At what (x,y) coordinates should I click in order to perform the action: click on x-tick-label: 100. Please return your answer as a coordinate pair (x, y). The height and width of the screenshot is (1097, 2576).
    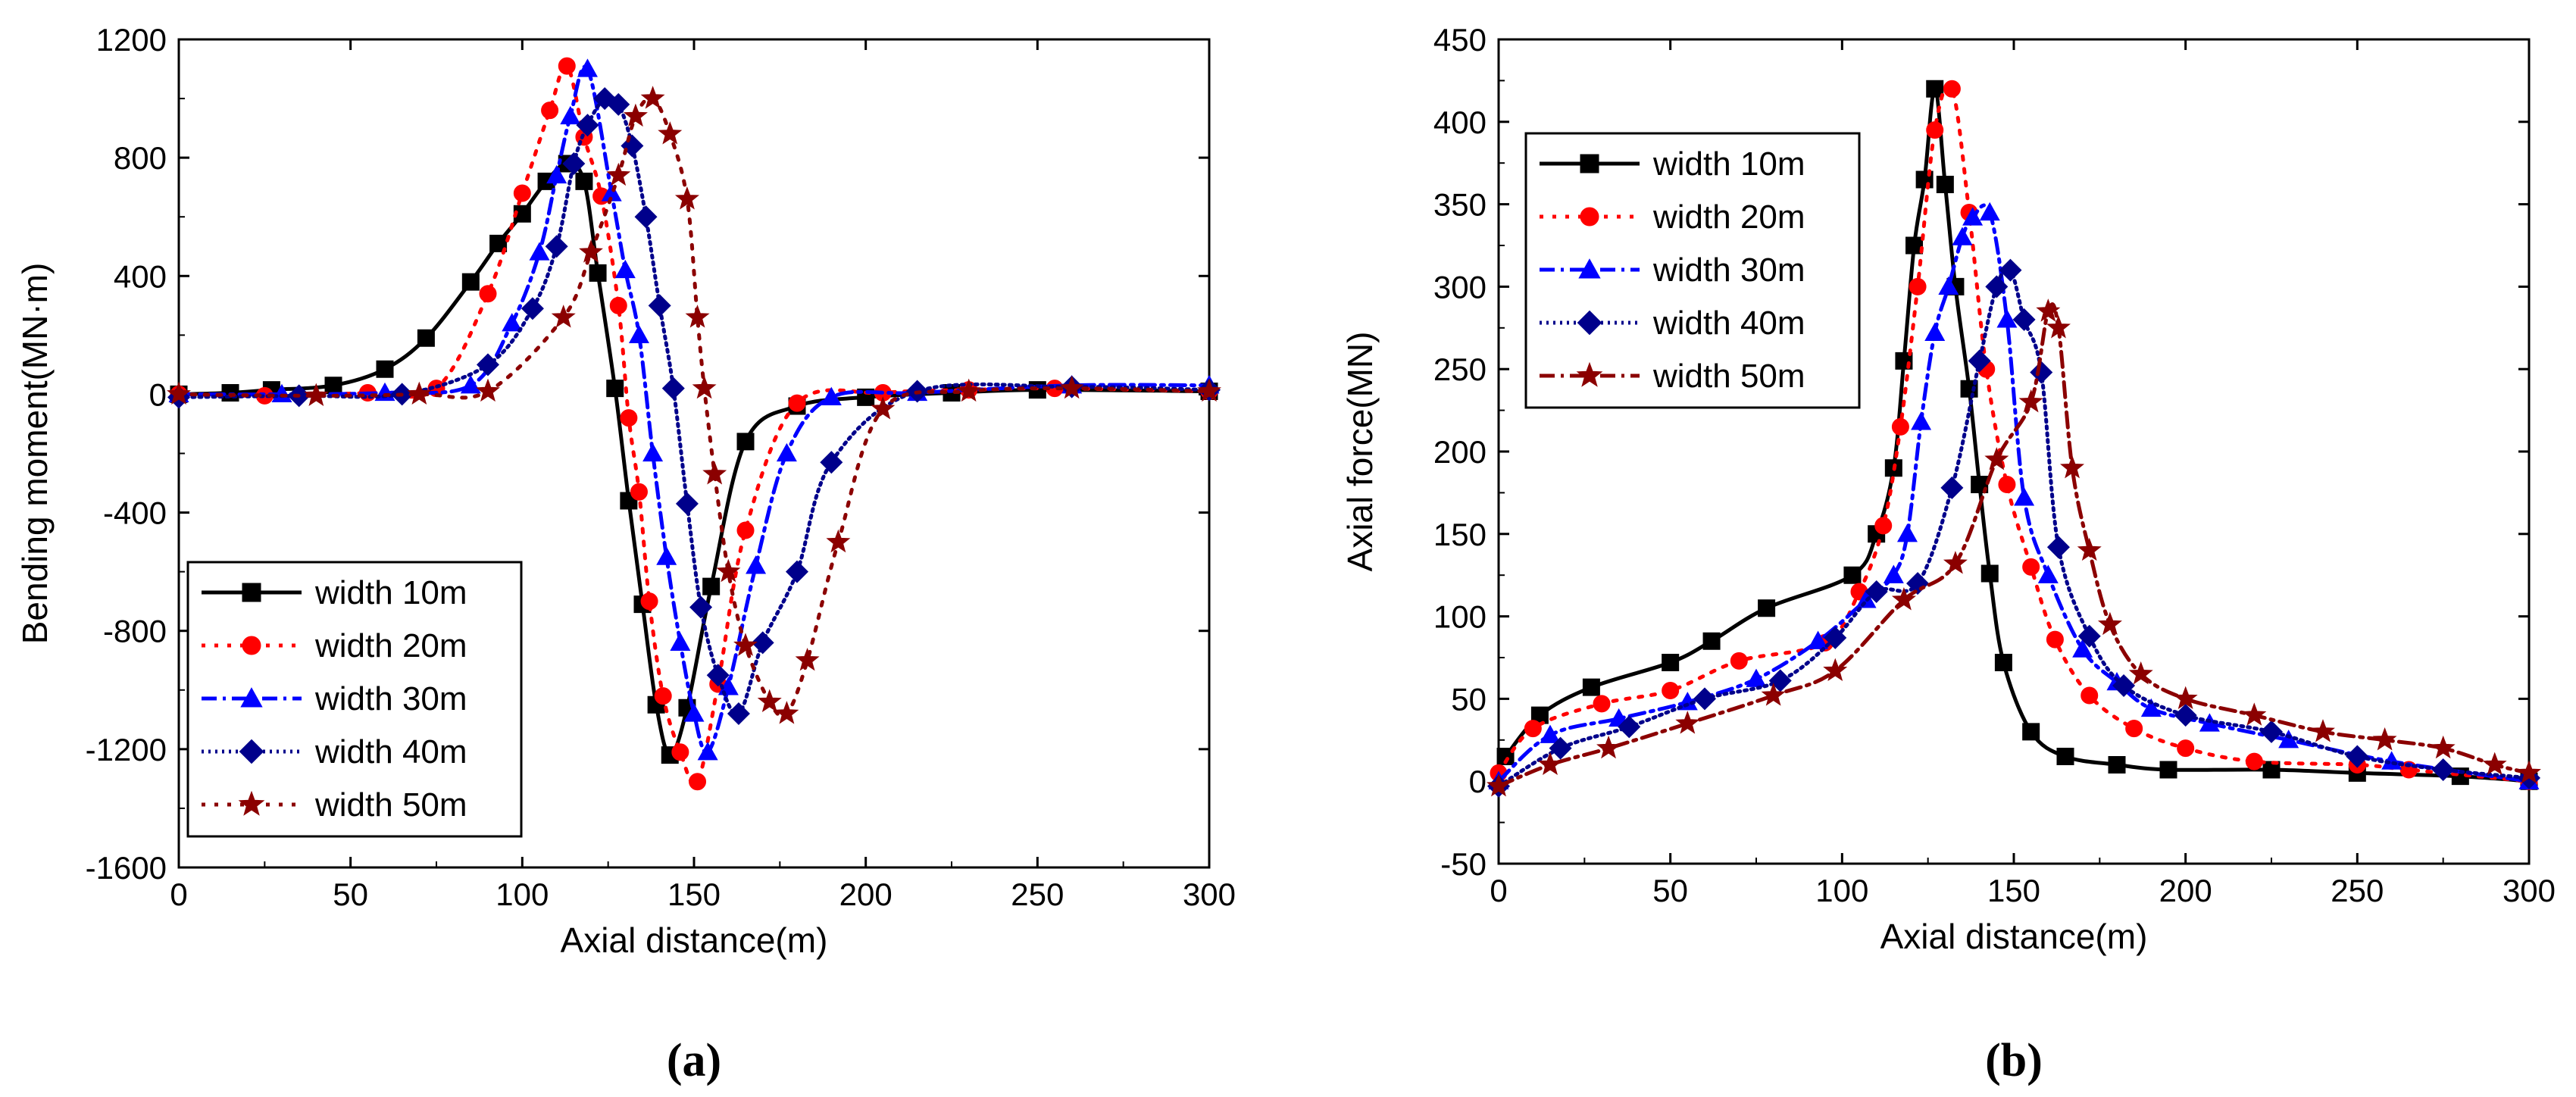
    Looking at the image, I should click on (1841, 890).